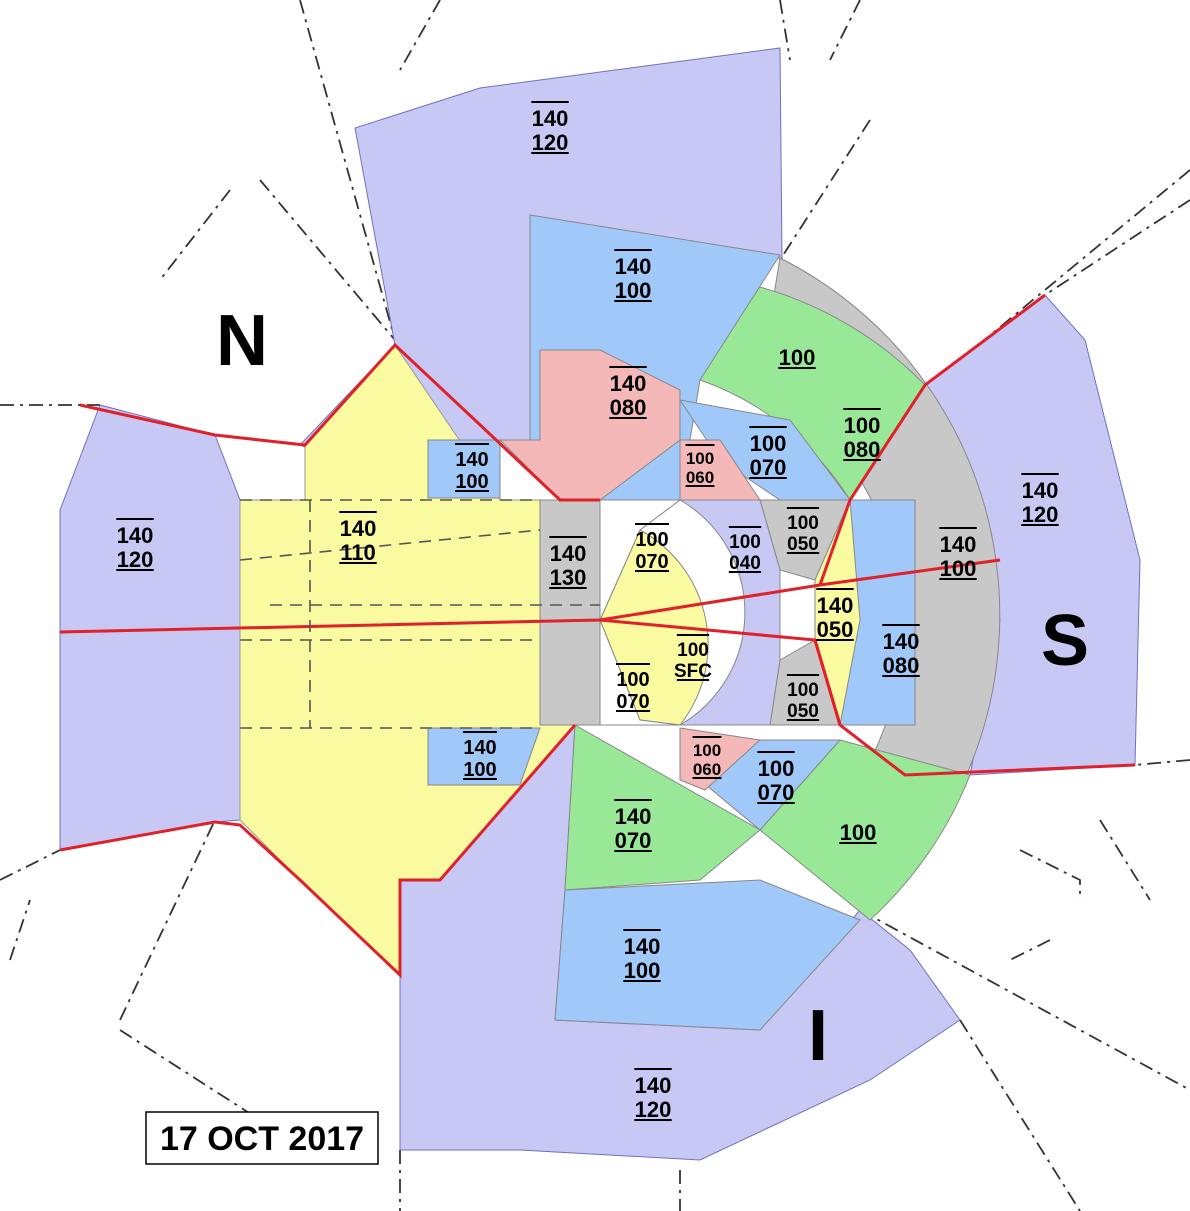 The width and height of the screenshot is (1190, 1211). What do you see at coordinates (568, 577) in the screenshot?
I see `altitude-bottom: 130` at bounding box center [568, 577].